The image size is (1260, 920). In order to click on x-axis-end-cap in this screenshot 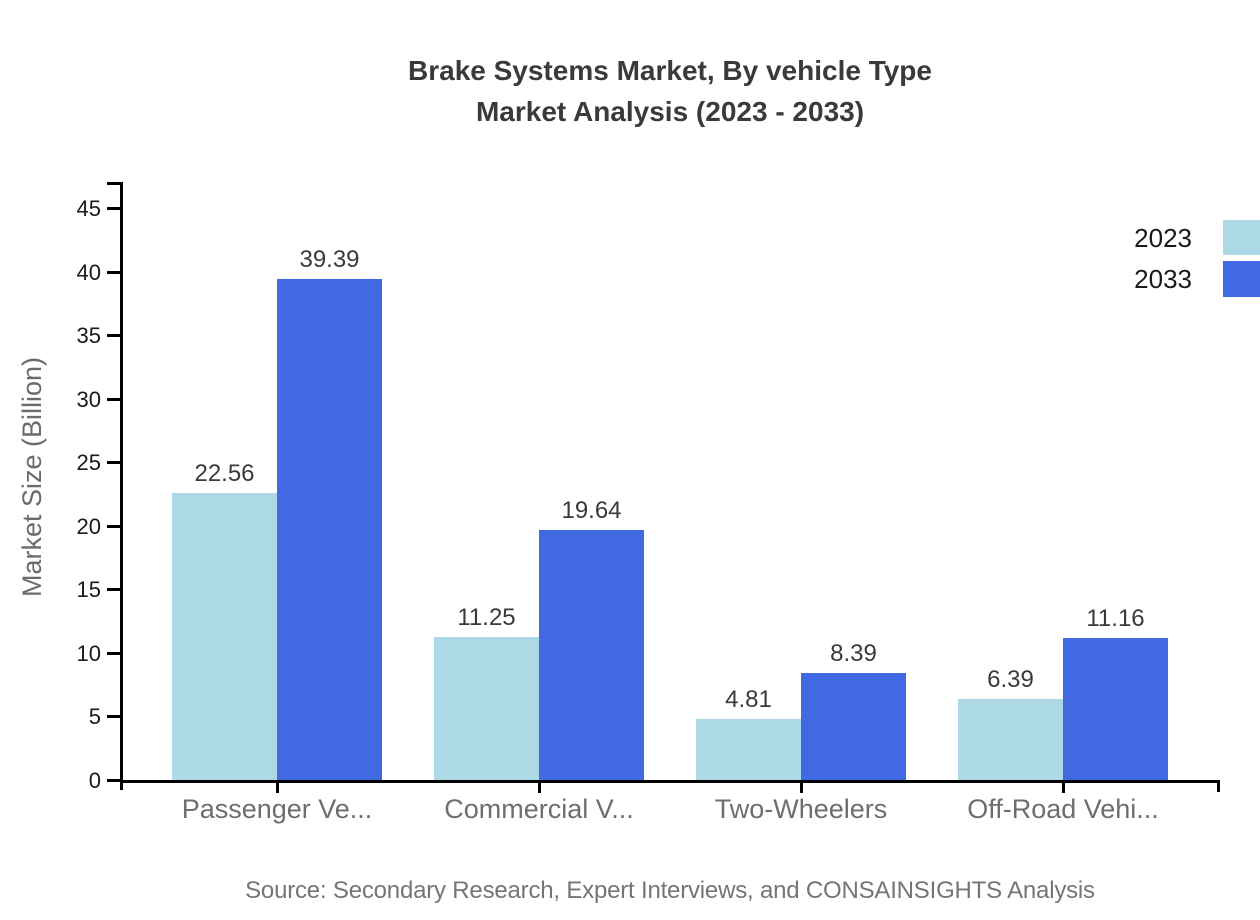, I will do `click(1218, 786)`.